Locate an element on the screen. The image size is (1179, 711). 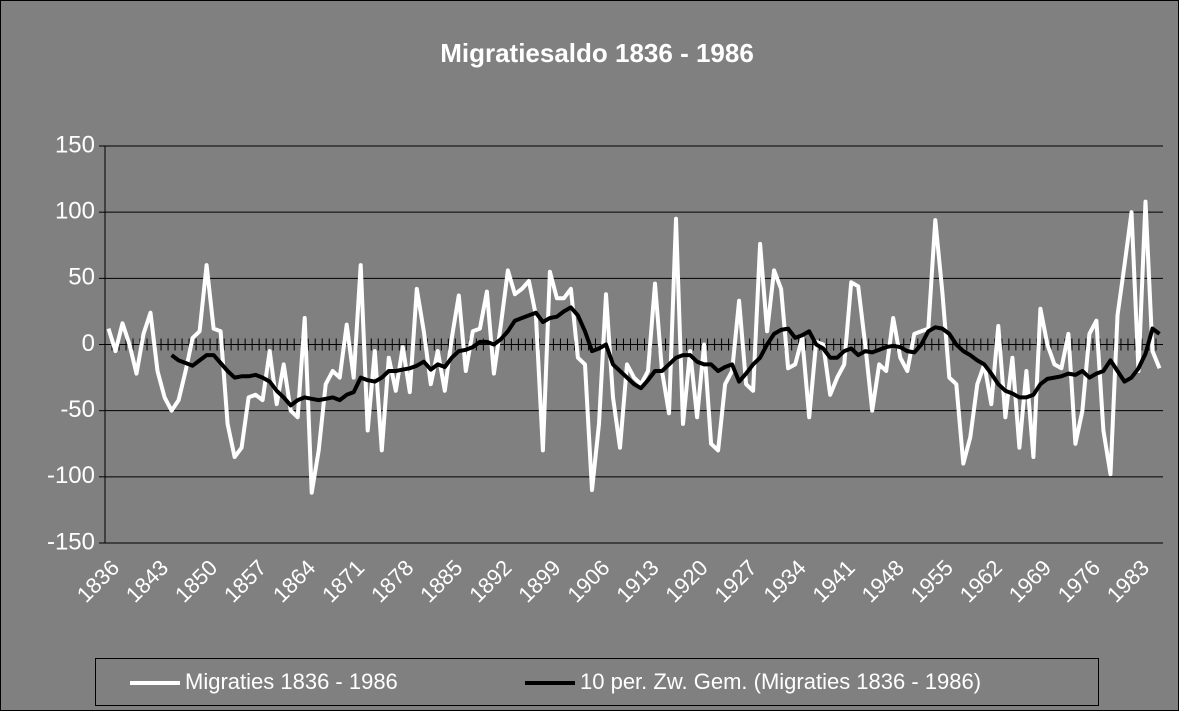
y-tick-label: 100 is located at coordinates (75, 211).